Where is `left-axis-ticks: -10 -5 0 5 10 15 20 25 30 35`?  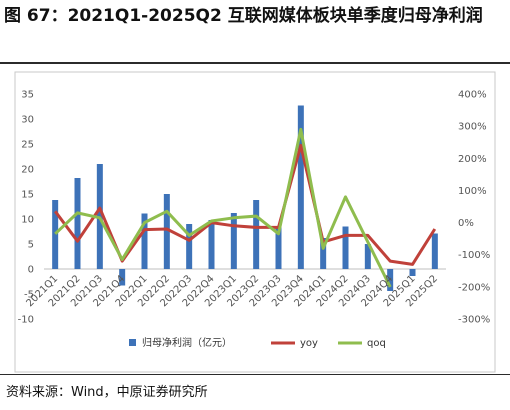
left-axis-ticks: -10 -5 0 5 10 15 20 25 30 35 is located at coordinates (26, 208).